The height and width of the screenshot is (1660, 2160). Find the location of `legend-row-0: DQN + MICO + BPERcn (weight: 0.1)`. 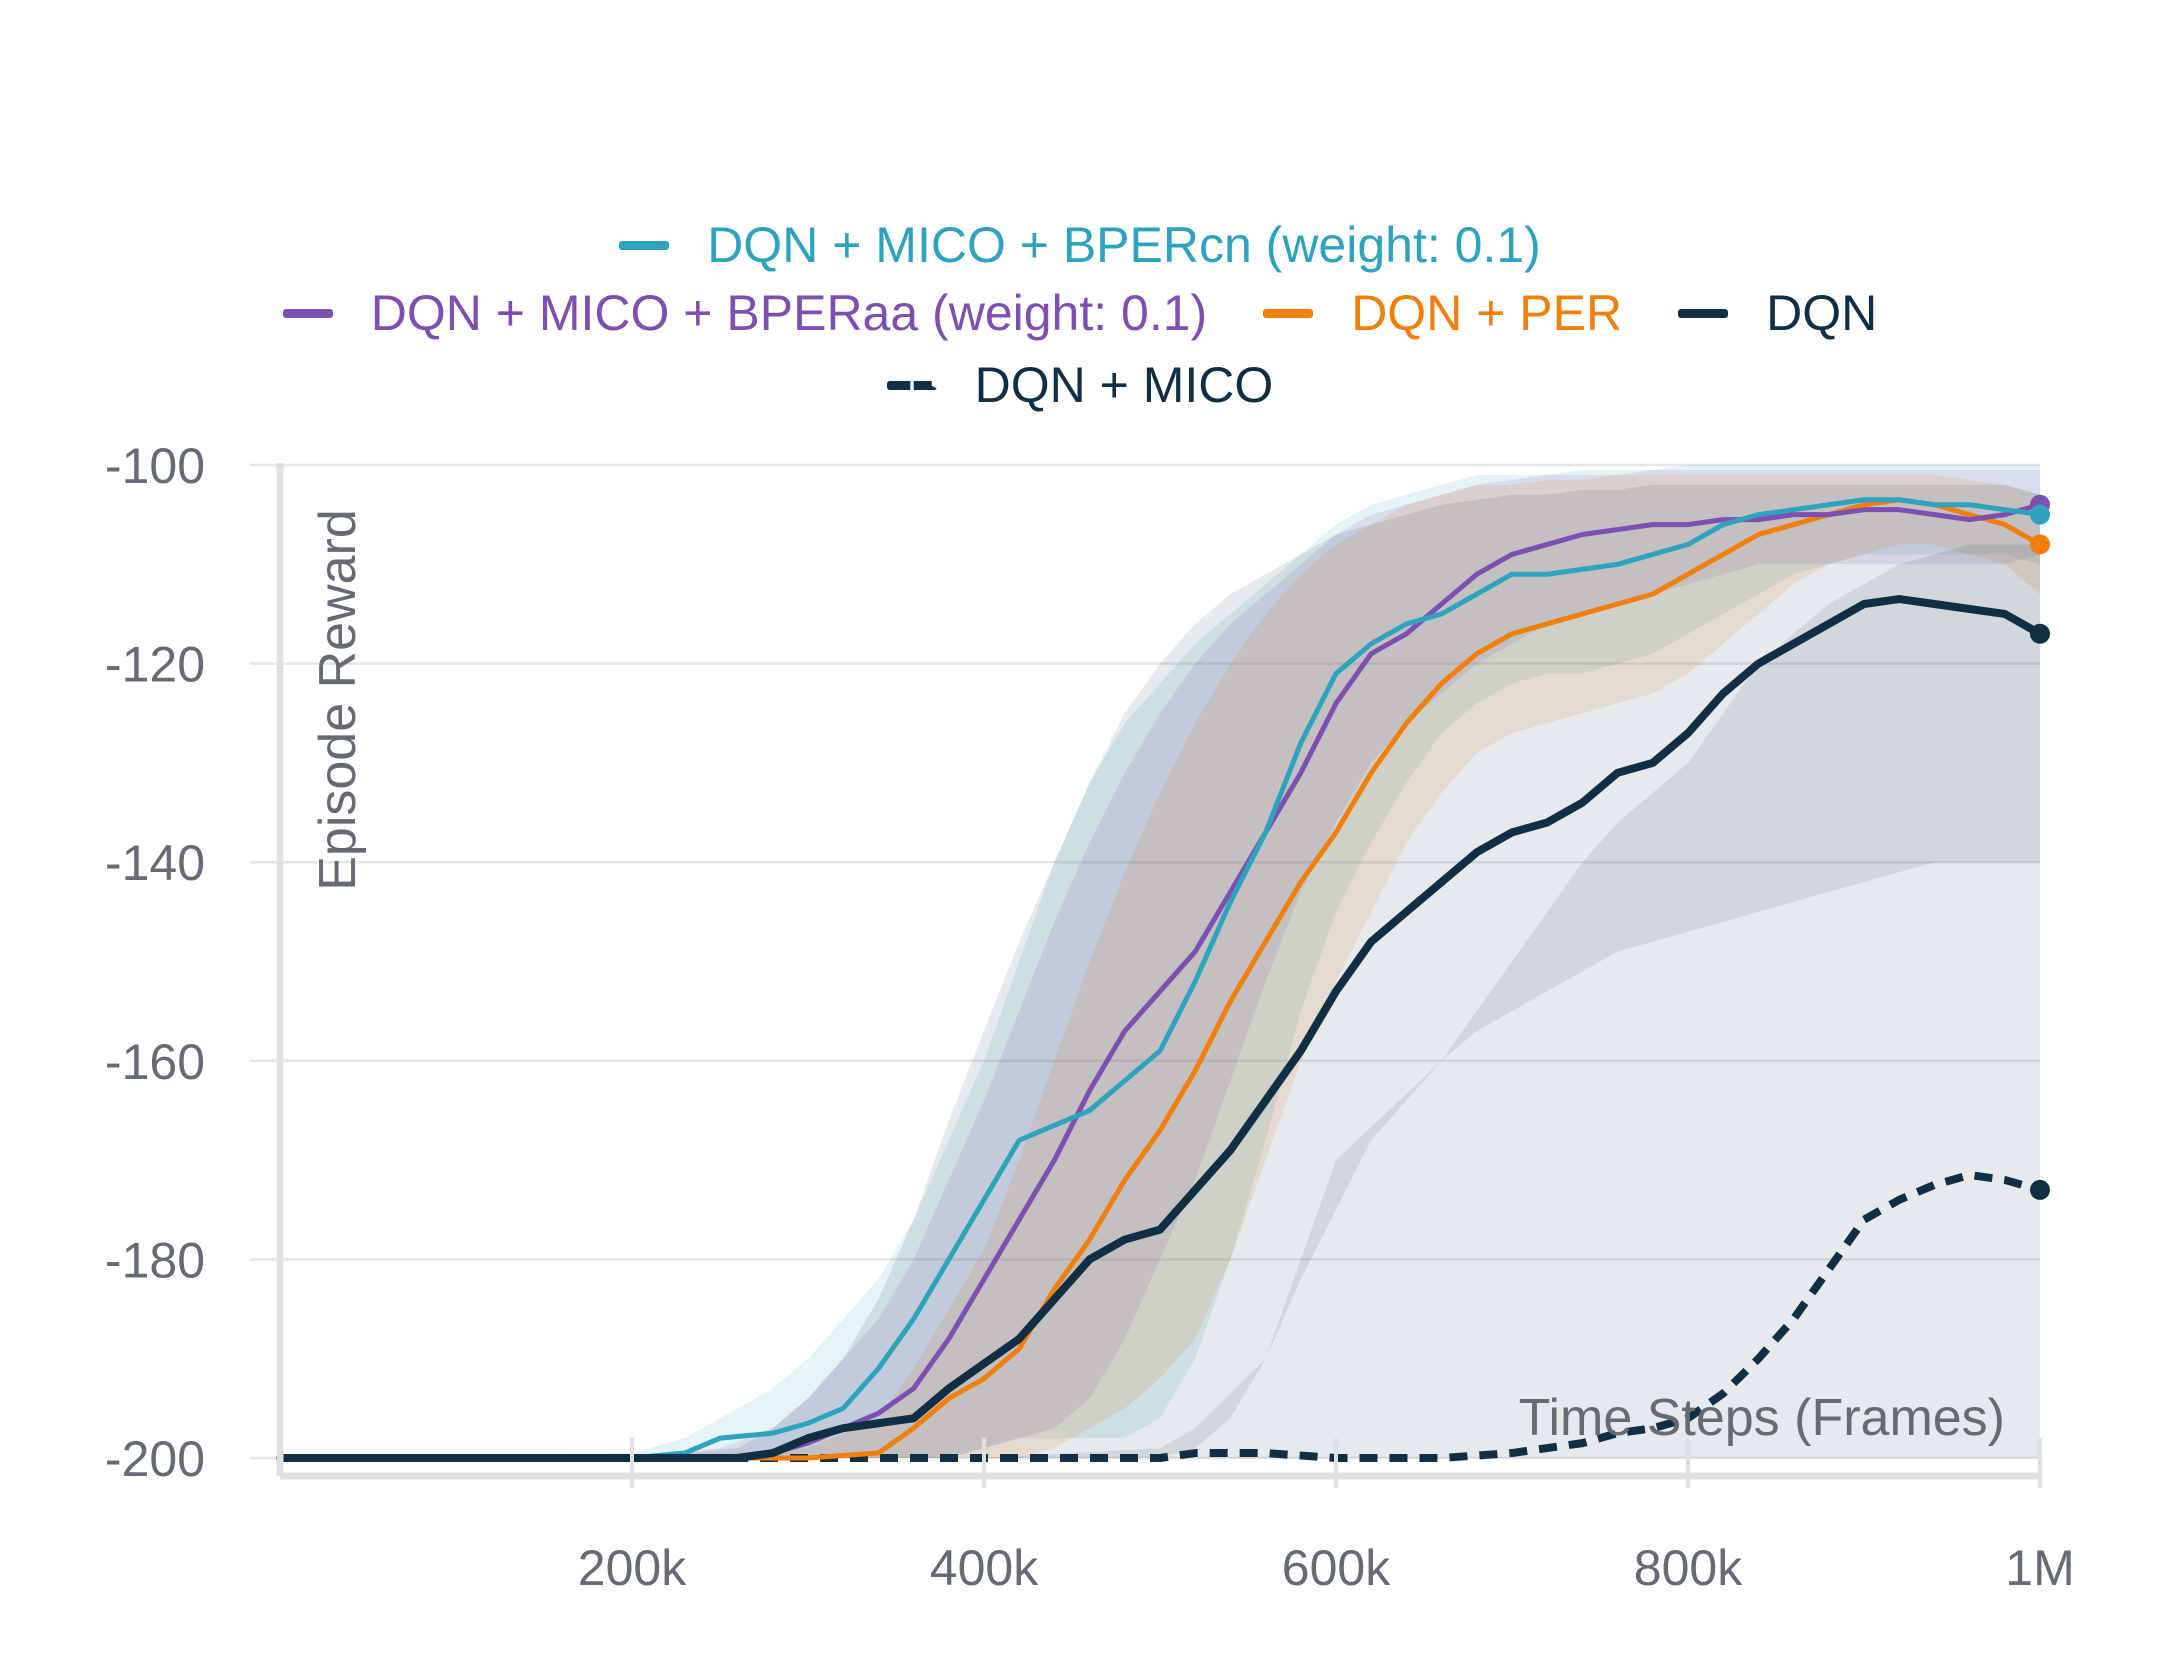

legend-row-0: DQN + MICO + BPERcn (weight: 0.1) is located at coordinates (1080, 245).